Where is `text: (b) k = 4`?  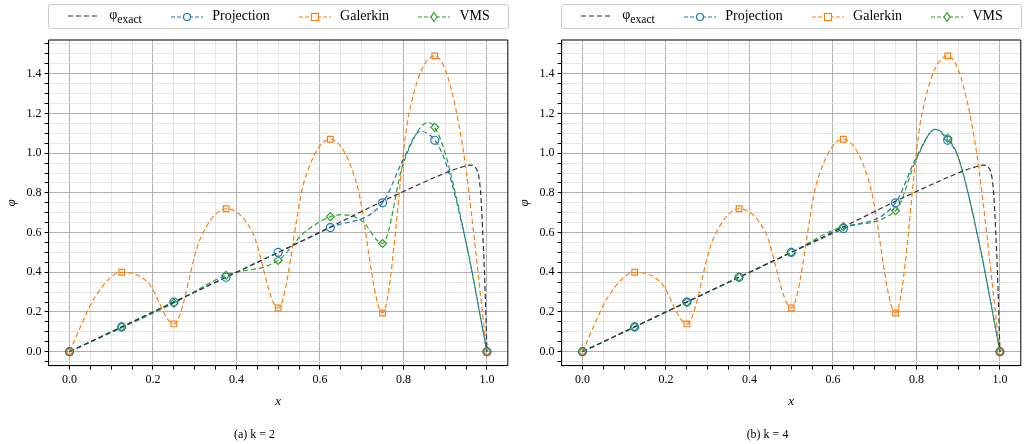
text: (b) k = 4 is located at coordinates (767, 433).